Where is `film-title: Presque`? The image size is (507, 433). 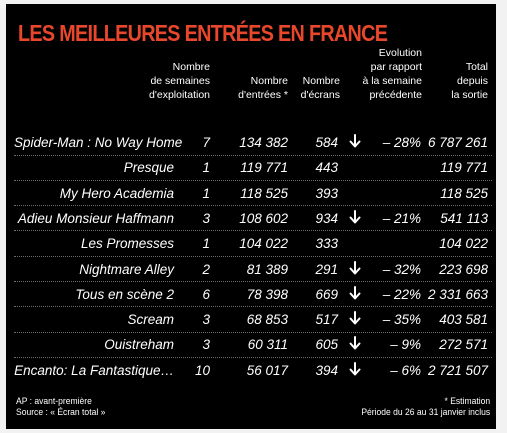
film-title: Presque is located at coordinates (148, 168).